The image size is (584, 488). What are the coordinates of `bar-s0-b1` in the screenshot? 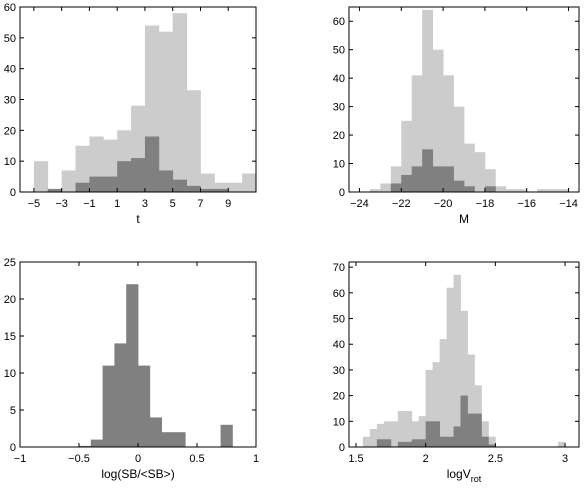 It's located at (373, 438).